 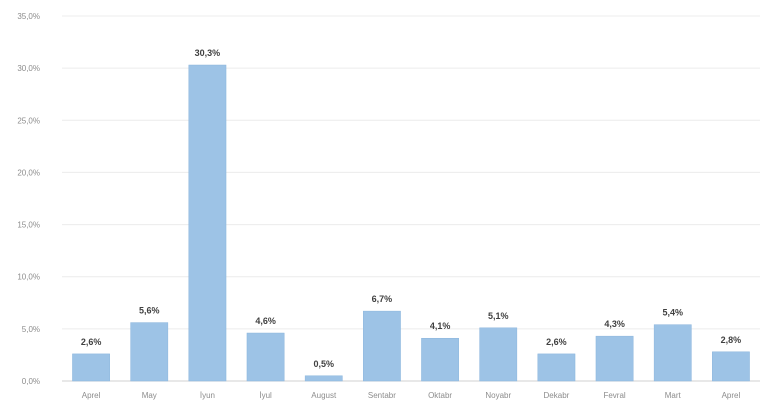 I want to click on x-tick-label: Noyabr, so click(x=498, y=395).